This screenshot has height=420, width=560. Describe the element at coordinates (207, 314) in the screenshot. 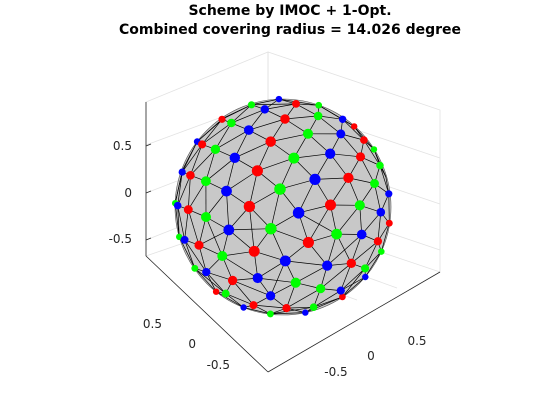

I see `x-axis-line` at that location.